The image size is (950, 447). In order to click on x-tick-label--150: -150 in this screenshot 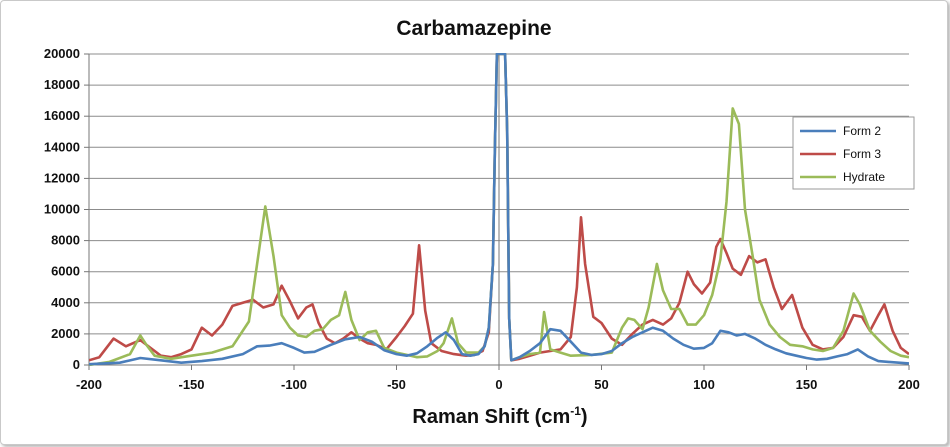, I will do `click(191, 384)`.